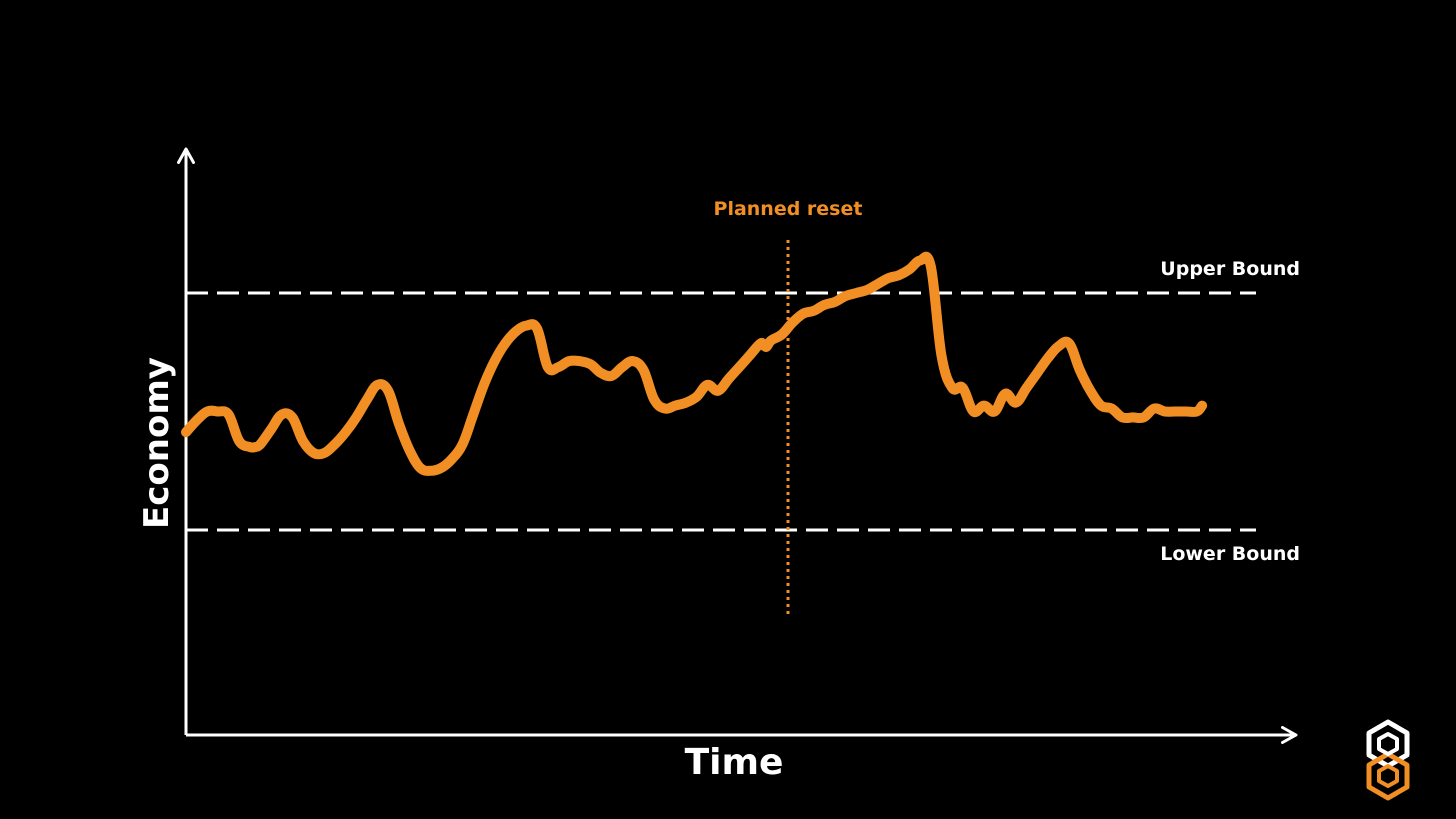 The image size is (1456, 819). What do you see at coordinates (1388, 760) in the screenshot?
I see `hexagon-logo` at bounding box center [1388, 760].